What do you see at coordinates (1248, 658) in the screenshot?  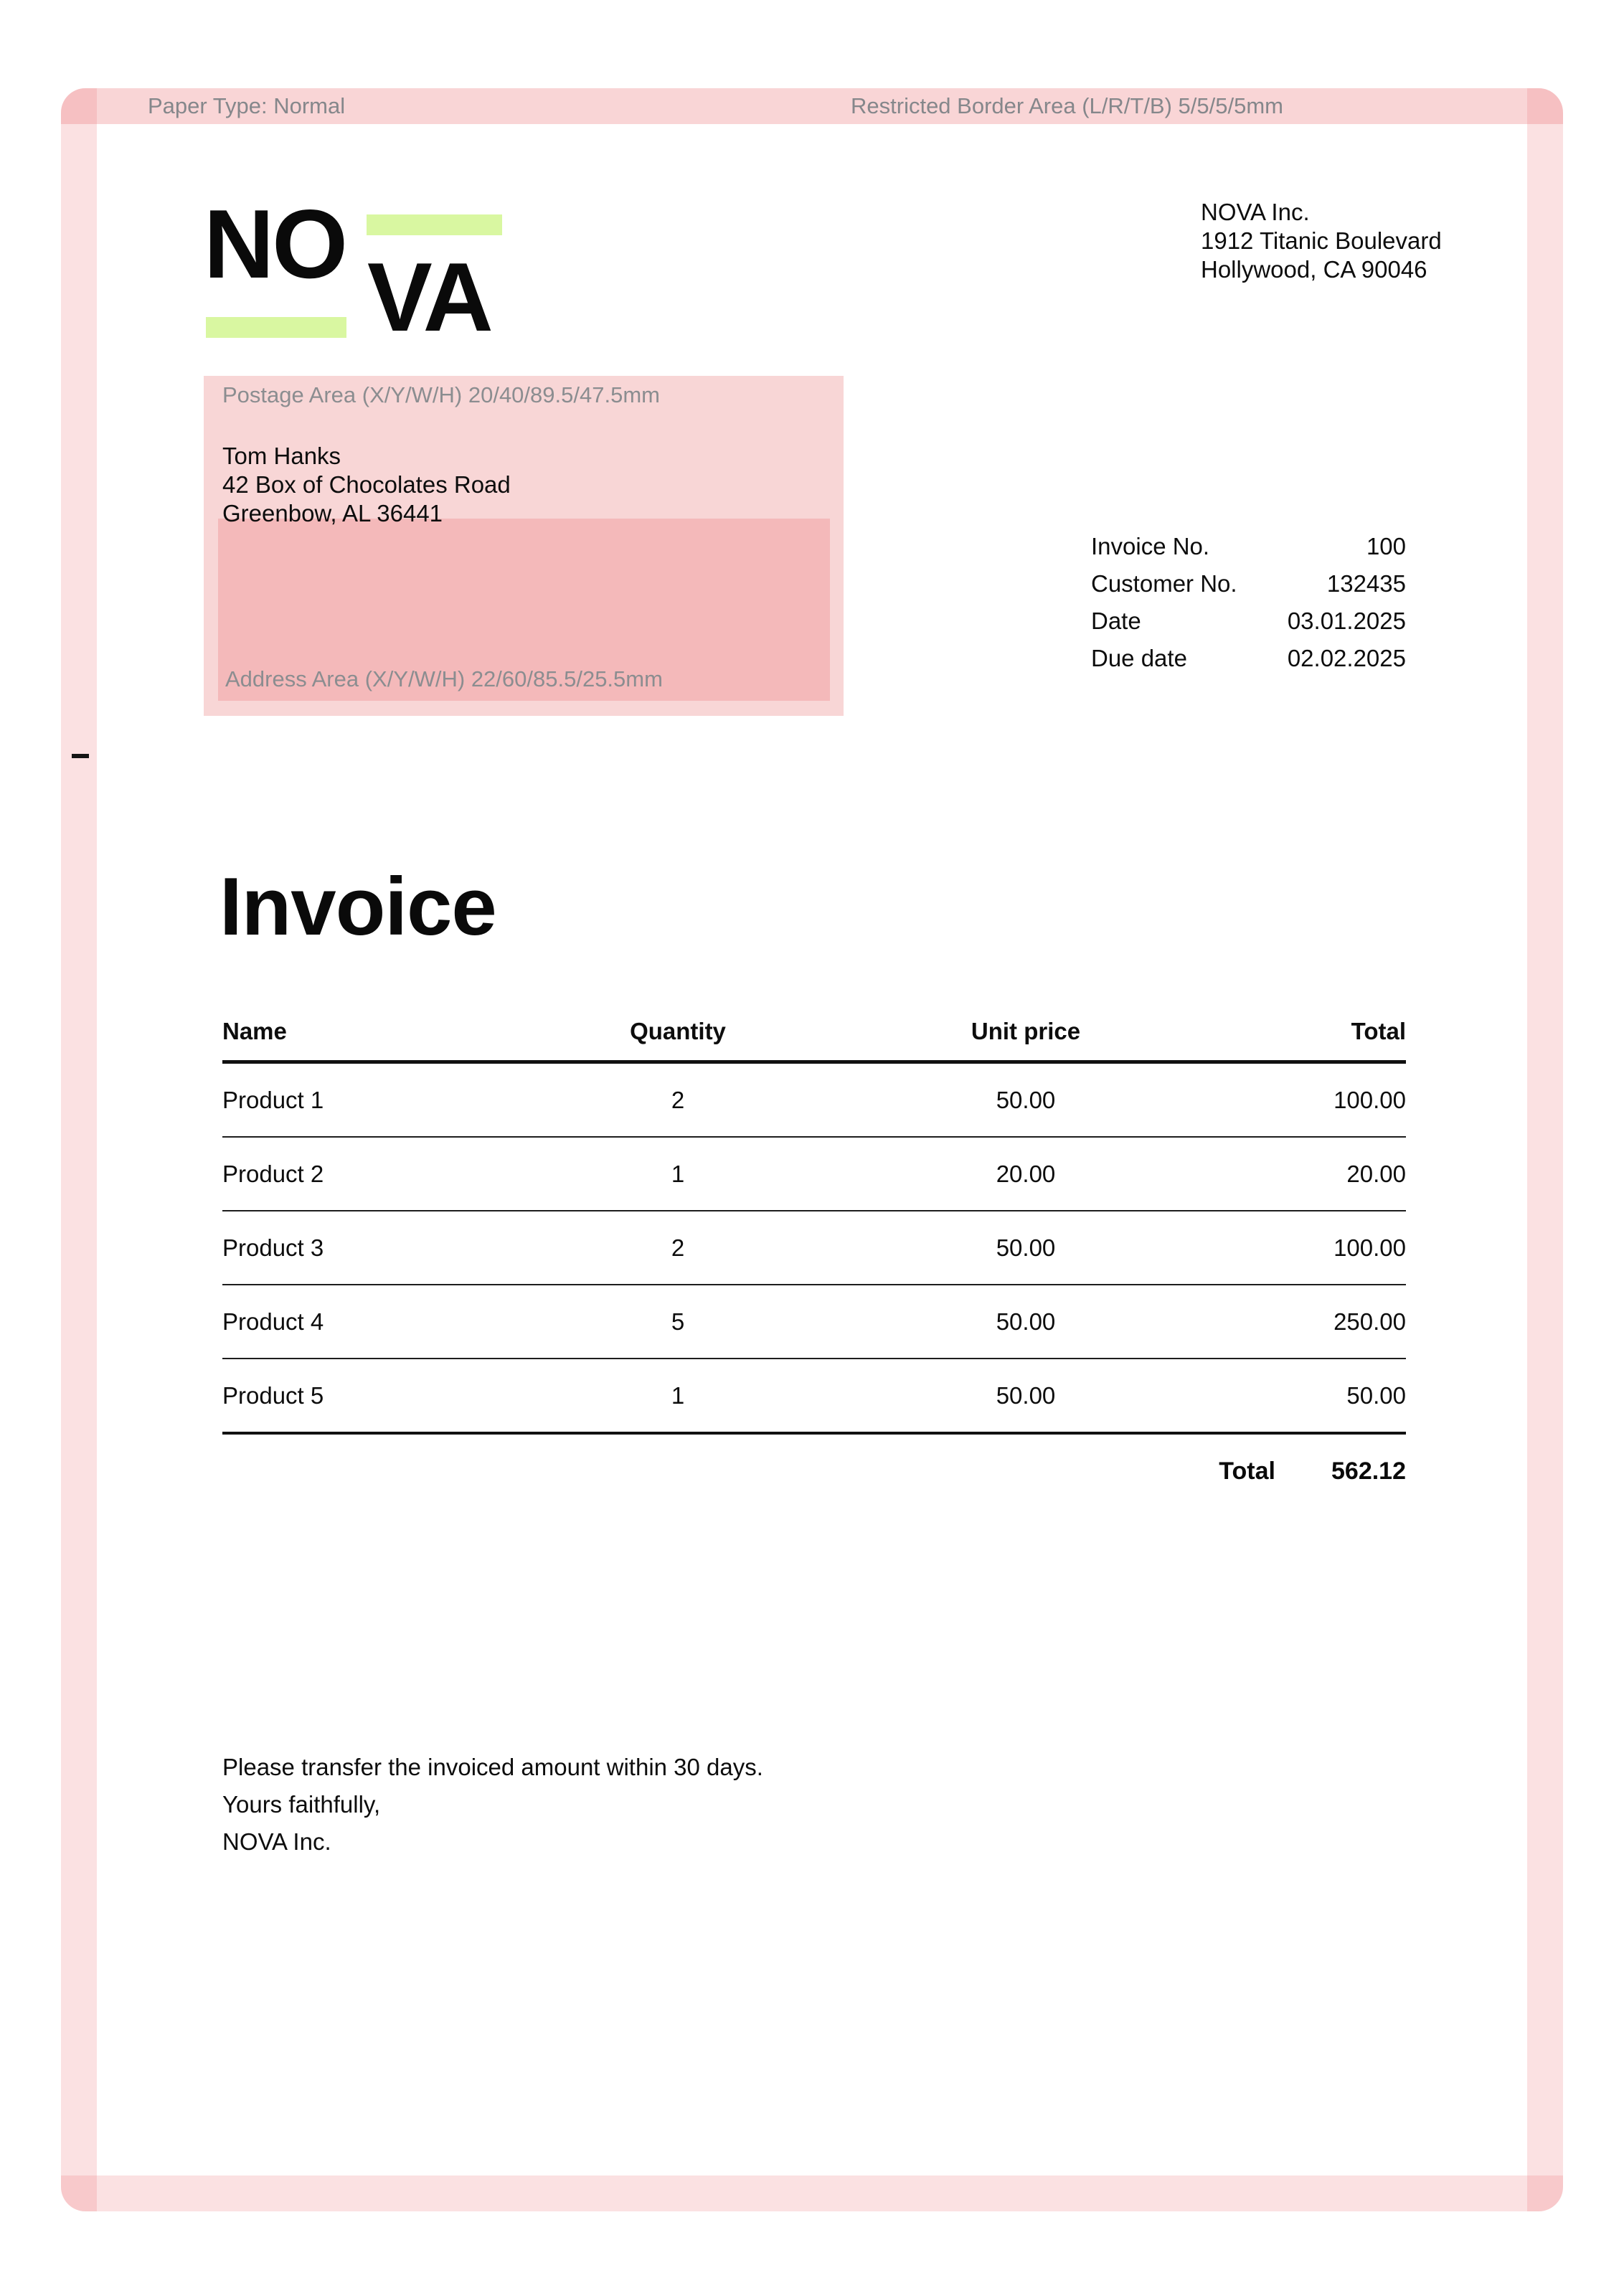 I see `meta-row: Due date 02.02.2025` at bounding box center [1248, 658].